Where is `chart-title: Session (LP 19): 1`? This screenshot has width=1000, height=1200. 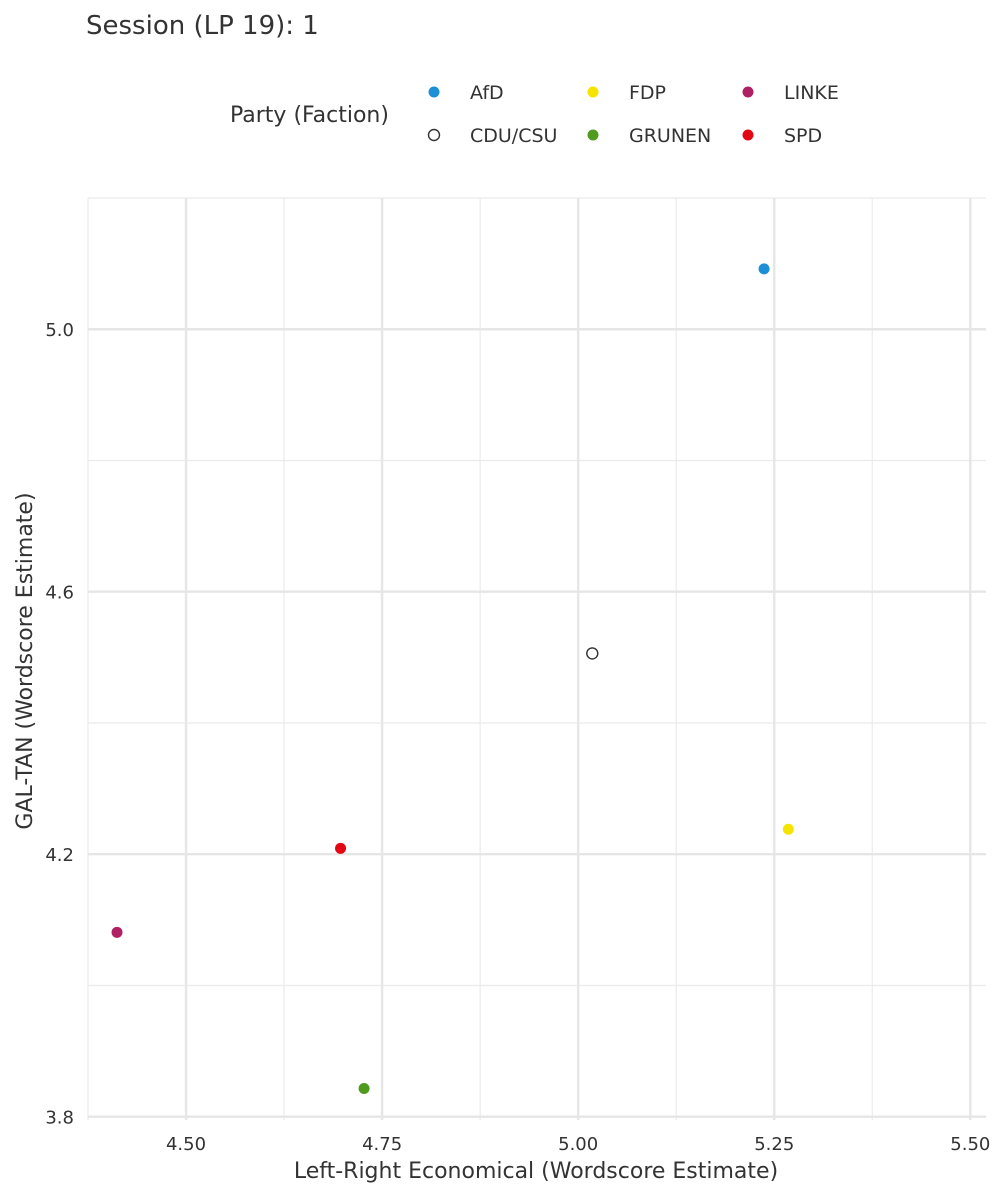 chart-title: Session (LP 19): 1 is located at coordinates (202, 26).